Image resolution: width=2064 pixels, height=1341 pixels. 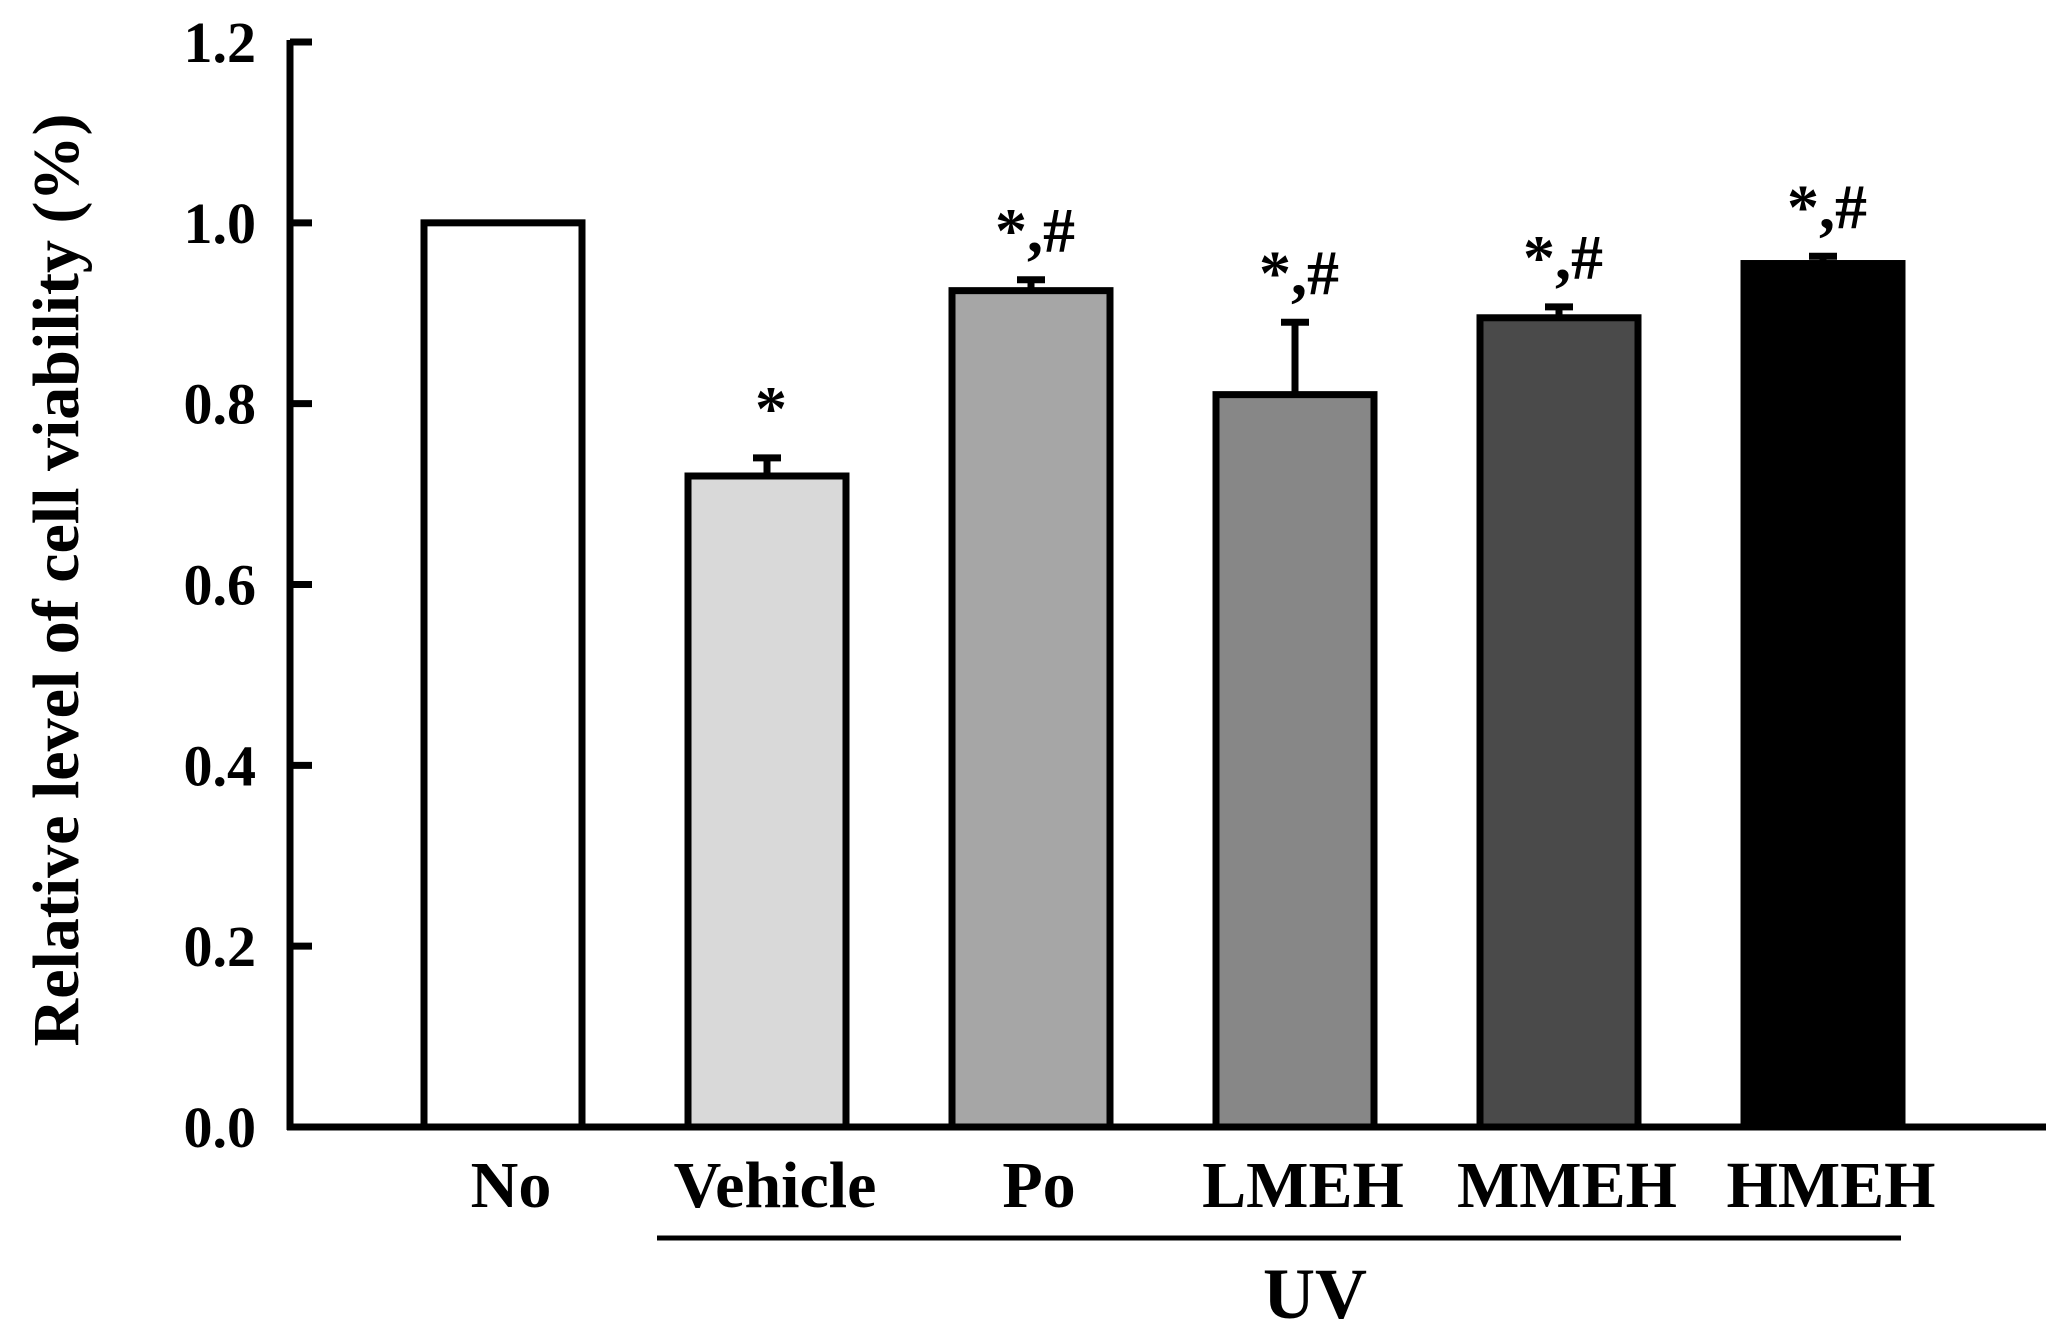 What do you see at coordinates (220, 946) in the screenshot?
I see `y-tick-label-0.2: 0.2` at bounding box center [220, 946].